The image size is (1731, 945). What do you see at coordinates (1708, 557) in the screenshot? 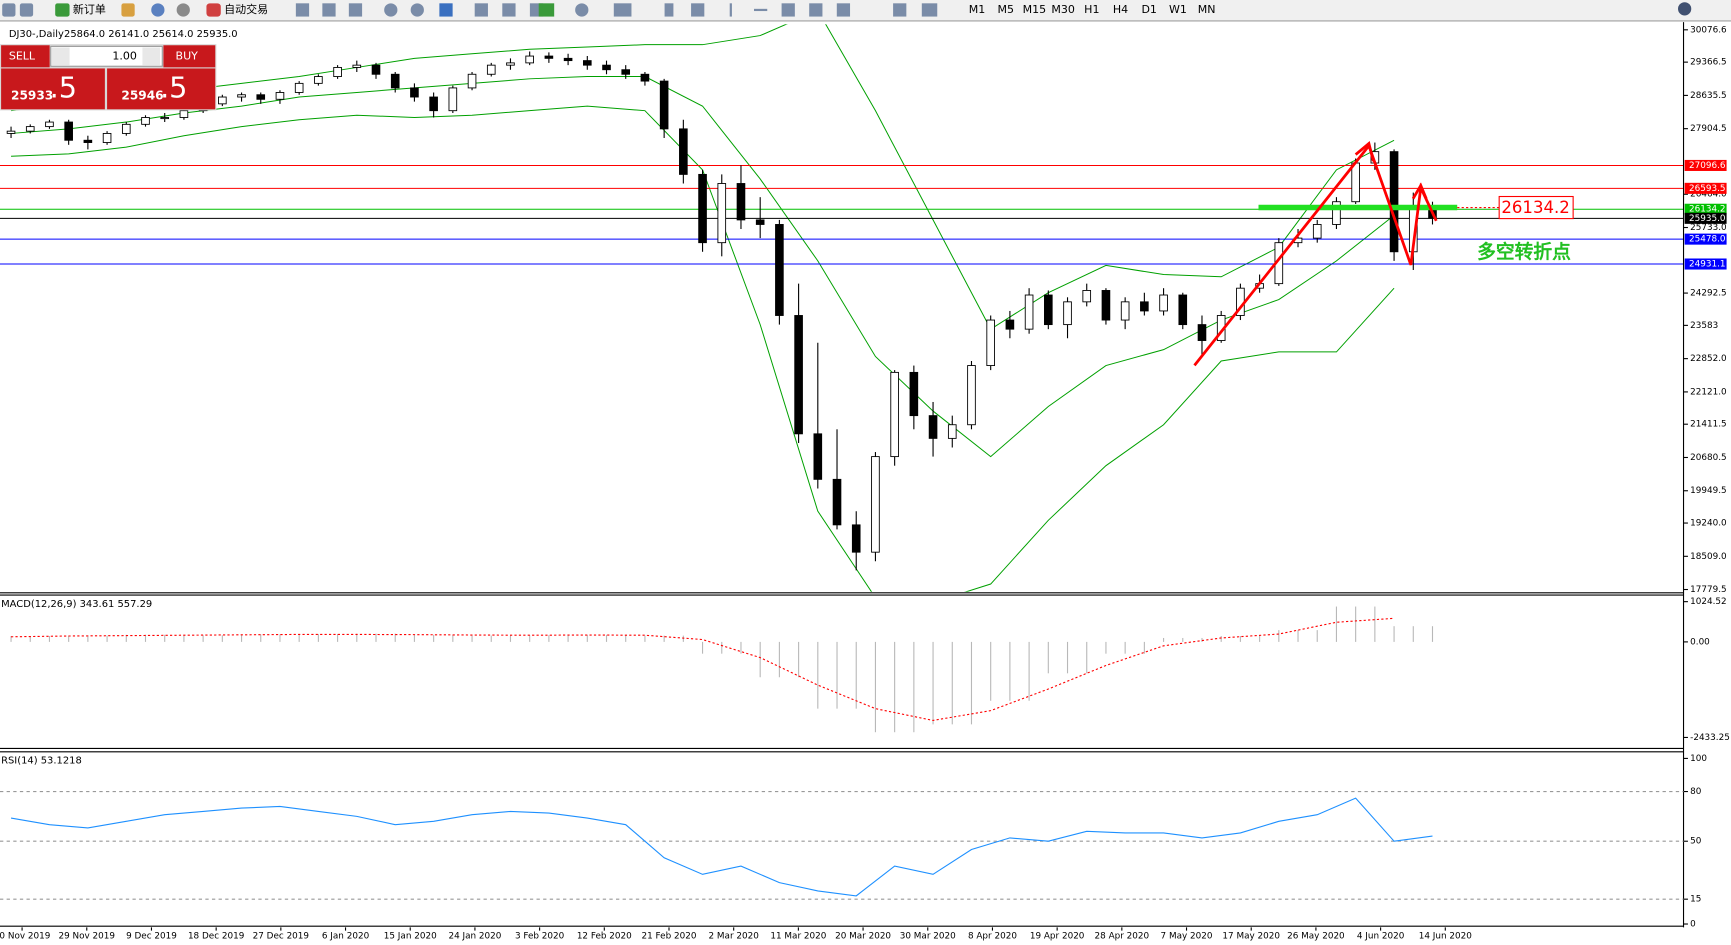
I see `y-tick-label: 18509.0` at bounding box center [1708, 557].